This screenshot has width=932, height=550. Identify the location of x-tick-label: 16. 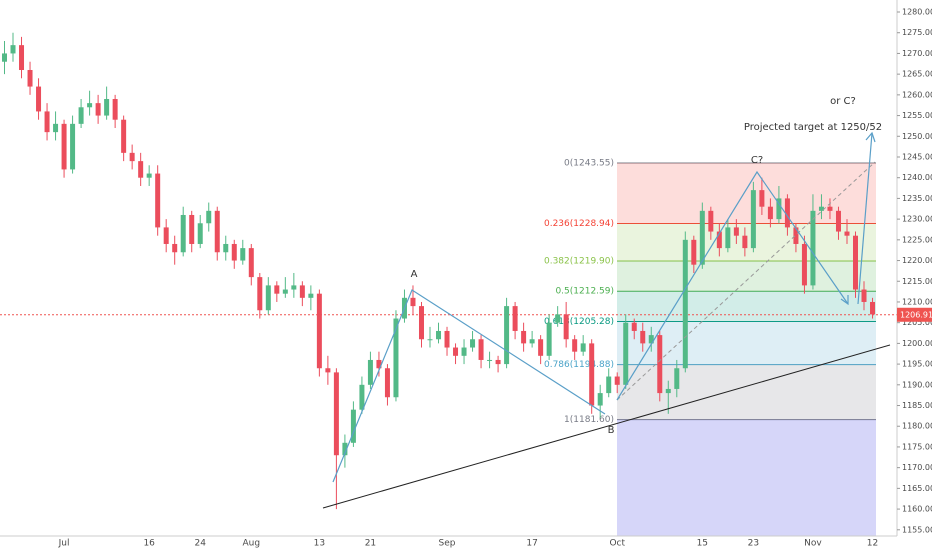
(149, 544).